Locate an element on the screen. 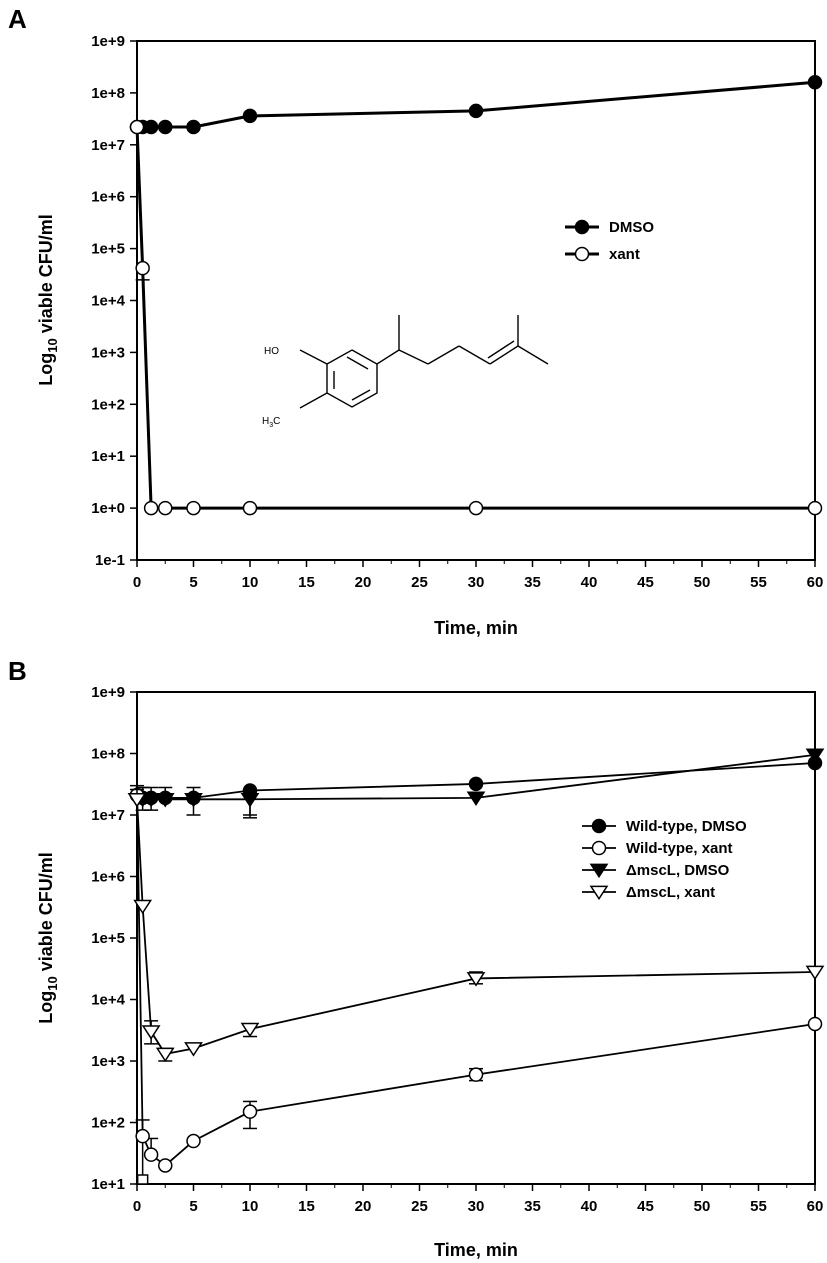 This screenshot has width=827, height=1263. y-axis-title-a: Log10 viable CFU/ml is located at coordinates (48, 300).